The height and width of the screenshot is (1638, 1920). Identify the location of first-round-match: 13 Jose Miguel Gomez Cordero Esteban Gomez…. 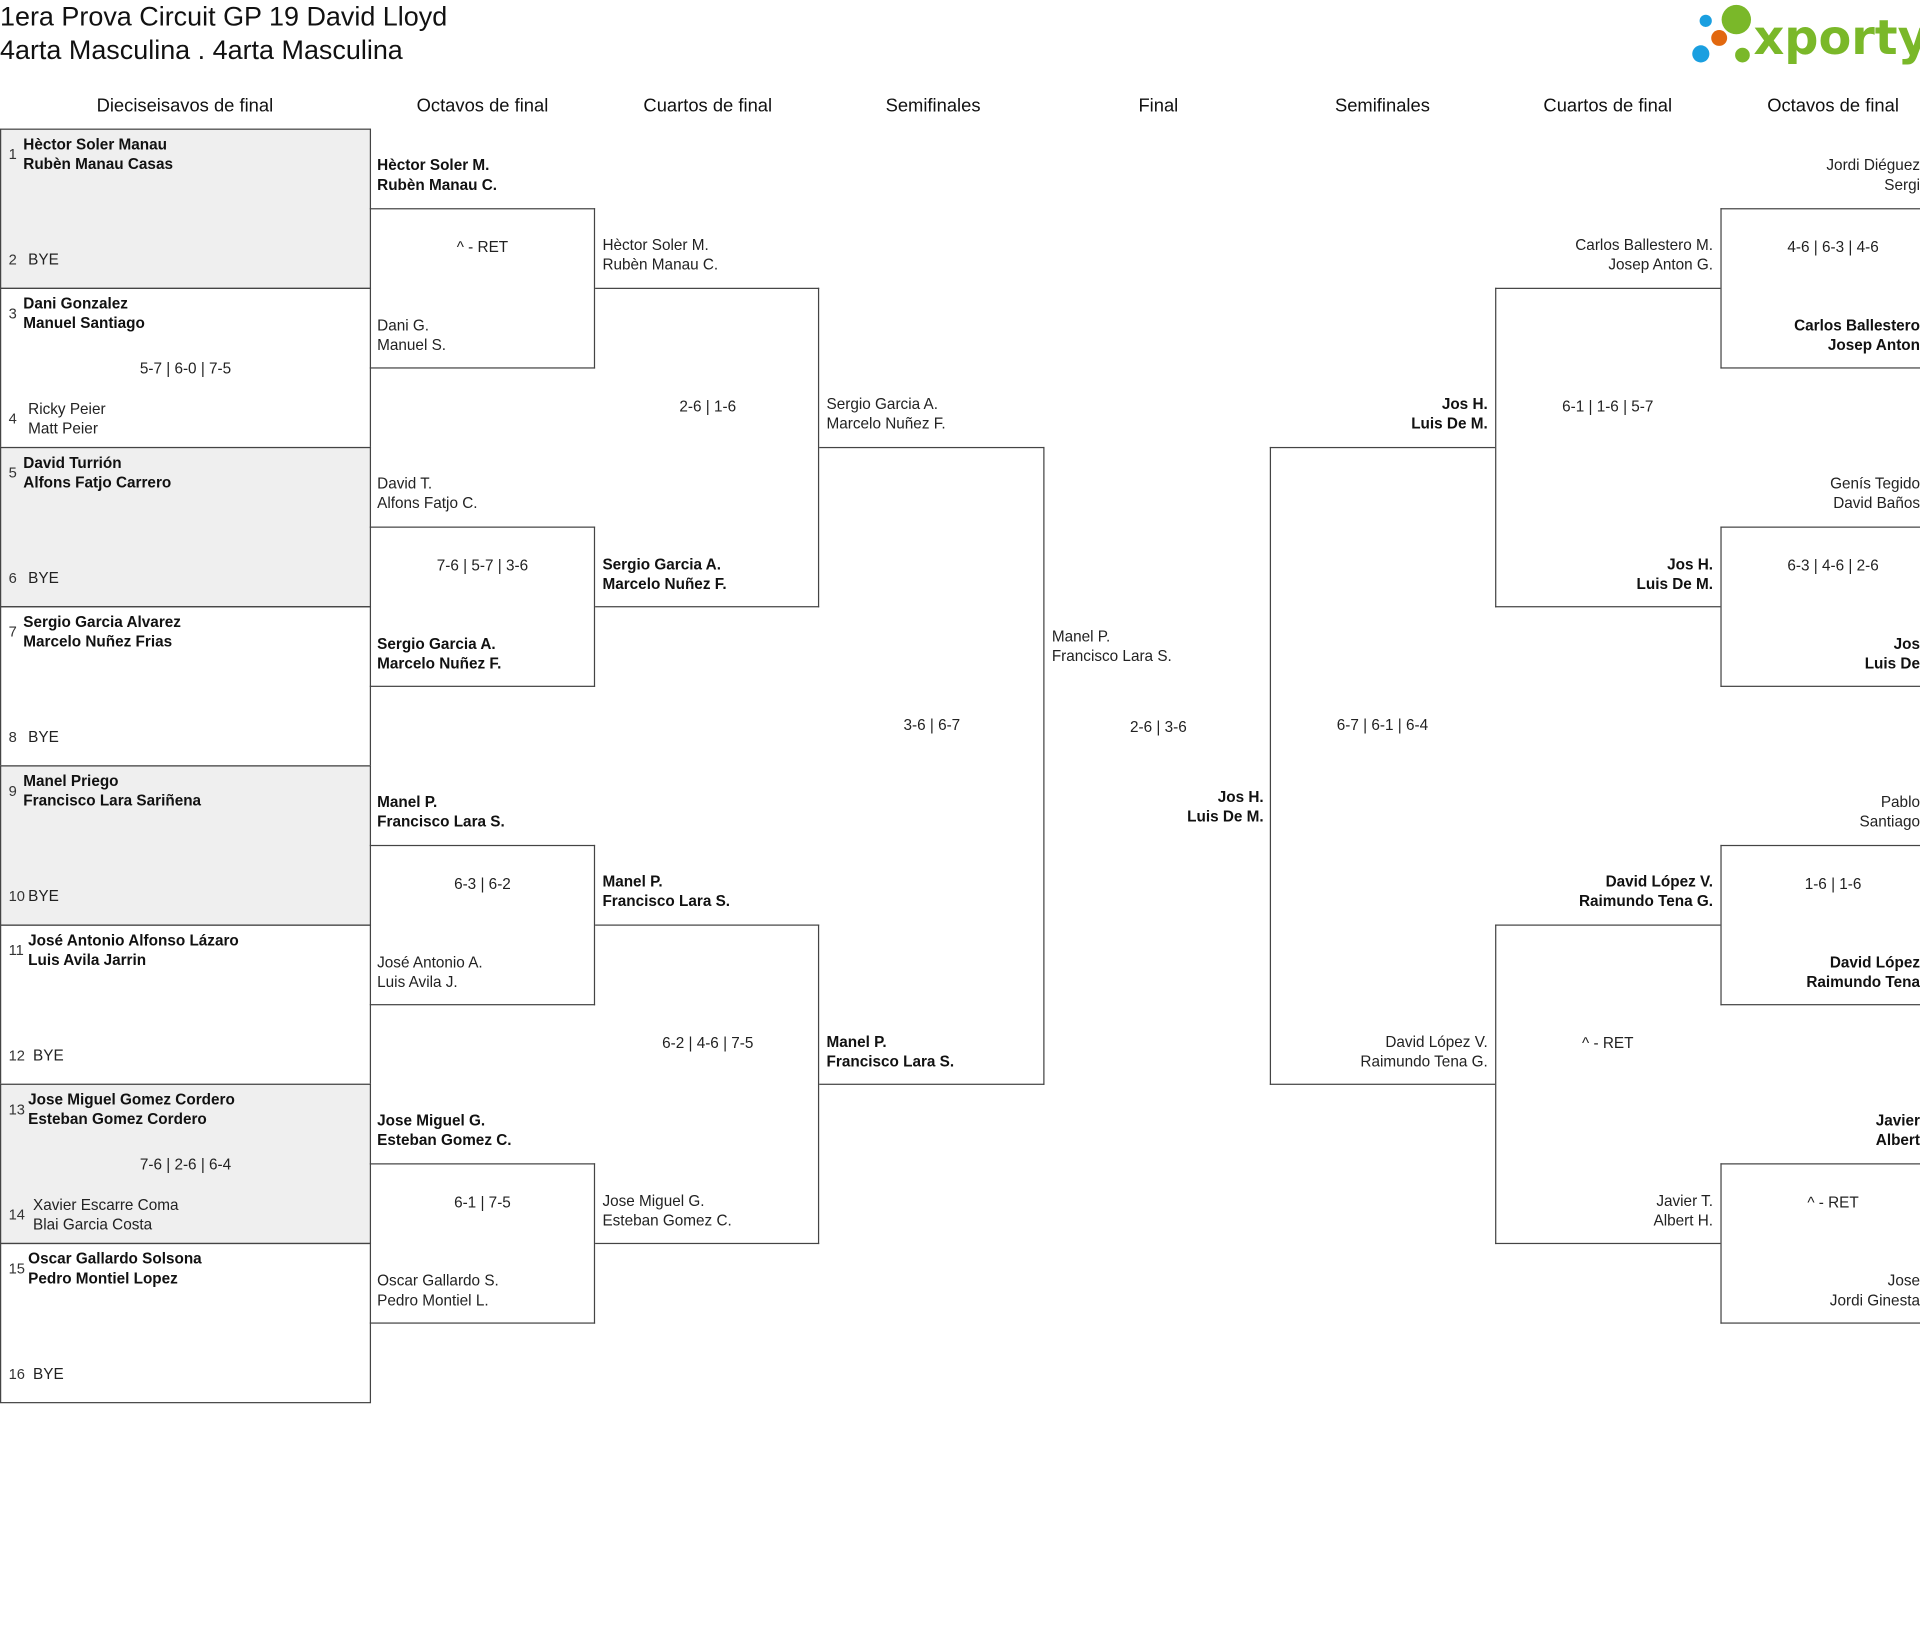
(186, 1164).